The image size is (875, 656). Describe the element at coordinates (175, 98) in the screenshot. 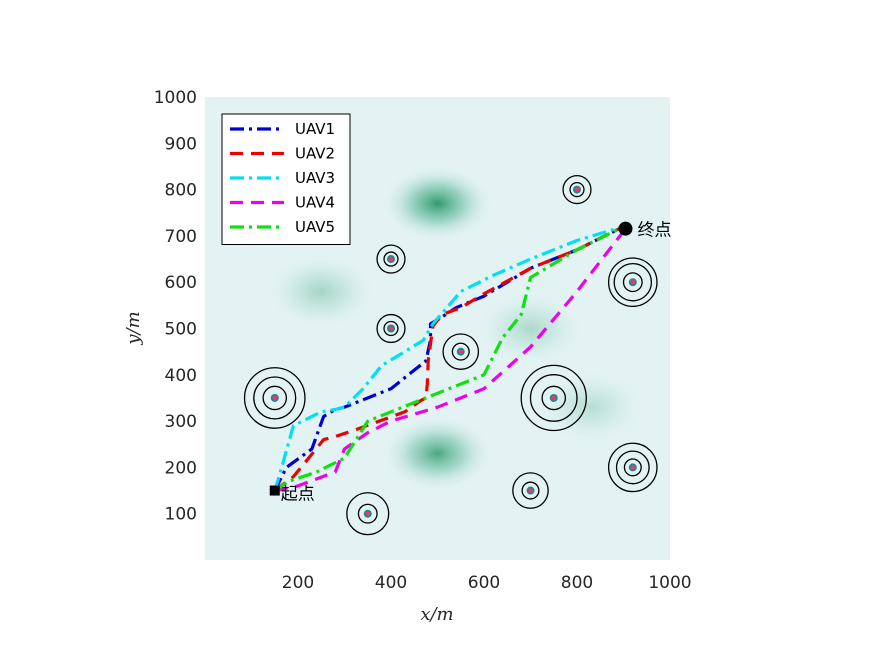

I see `y-tick-label: 1000` at that location.